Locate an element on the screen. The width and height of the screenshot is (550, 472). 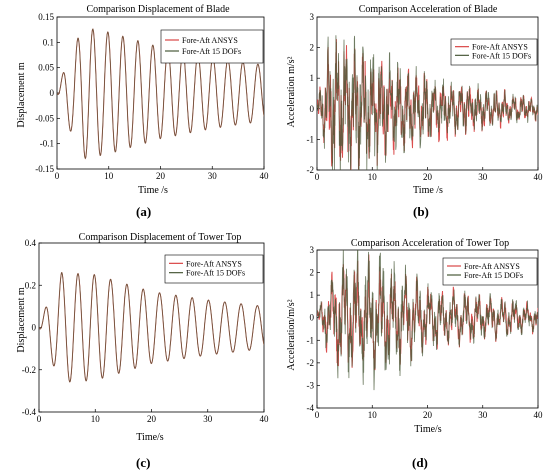
chart-c-ytick-label: -0.2 is located at coordinates (29, 370).